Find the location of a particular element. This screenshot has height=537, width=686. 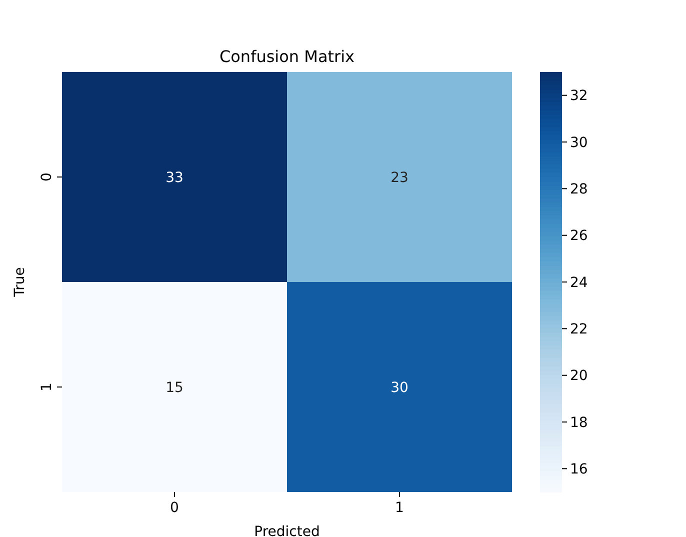

data-label: 15 is located at coordinates (175, 388).